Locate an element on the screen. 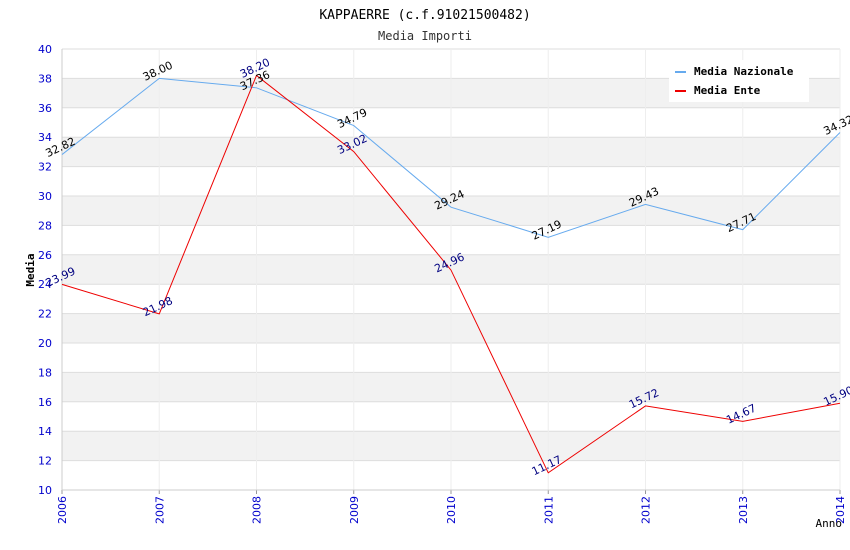 Image resolution: width=850 pixels, height=550 pixels. y-tick-label: 32 is located at coordinates (45, 167).